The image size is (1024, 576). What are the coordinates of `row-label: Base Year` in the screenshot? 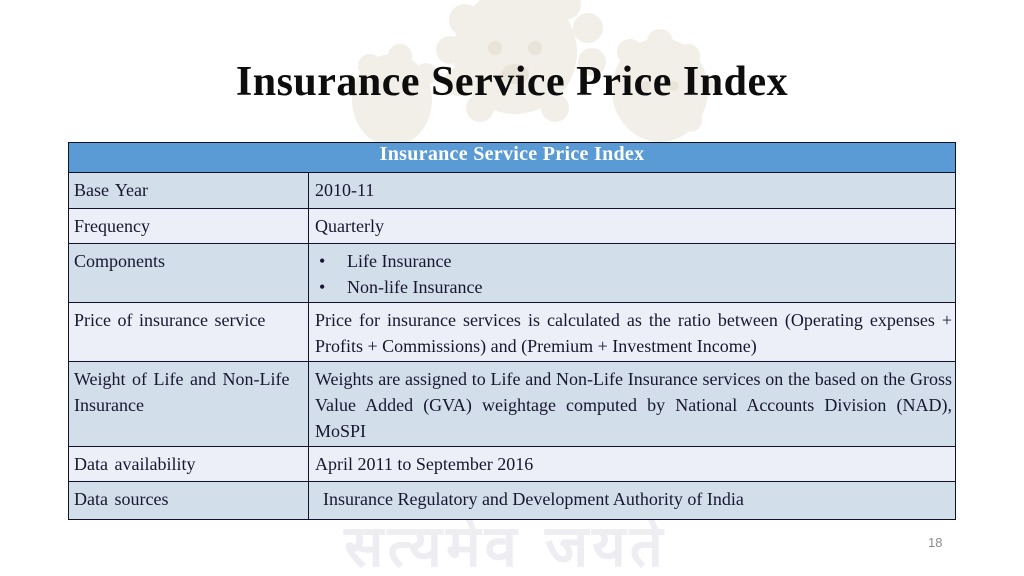 It's located at (188, 190).